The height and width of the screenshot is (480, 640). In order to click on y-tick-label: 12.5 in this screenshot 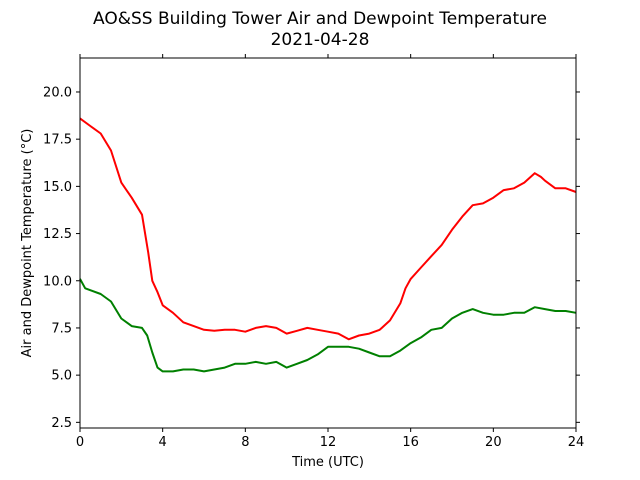, I will do `click(57, 234)`.